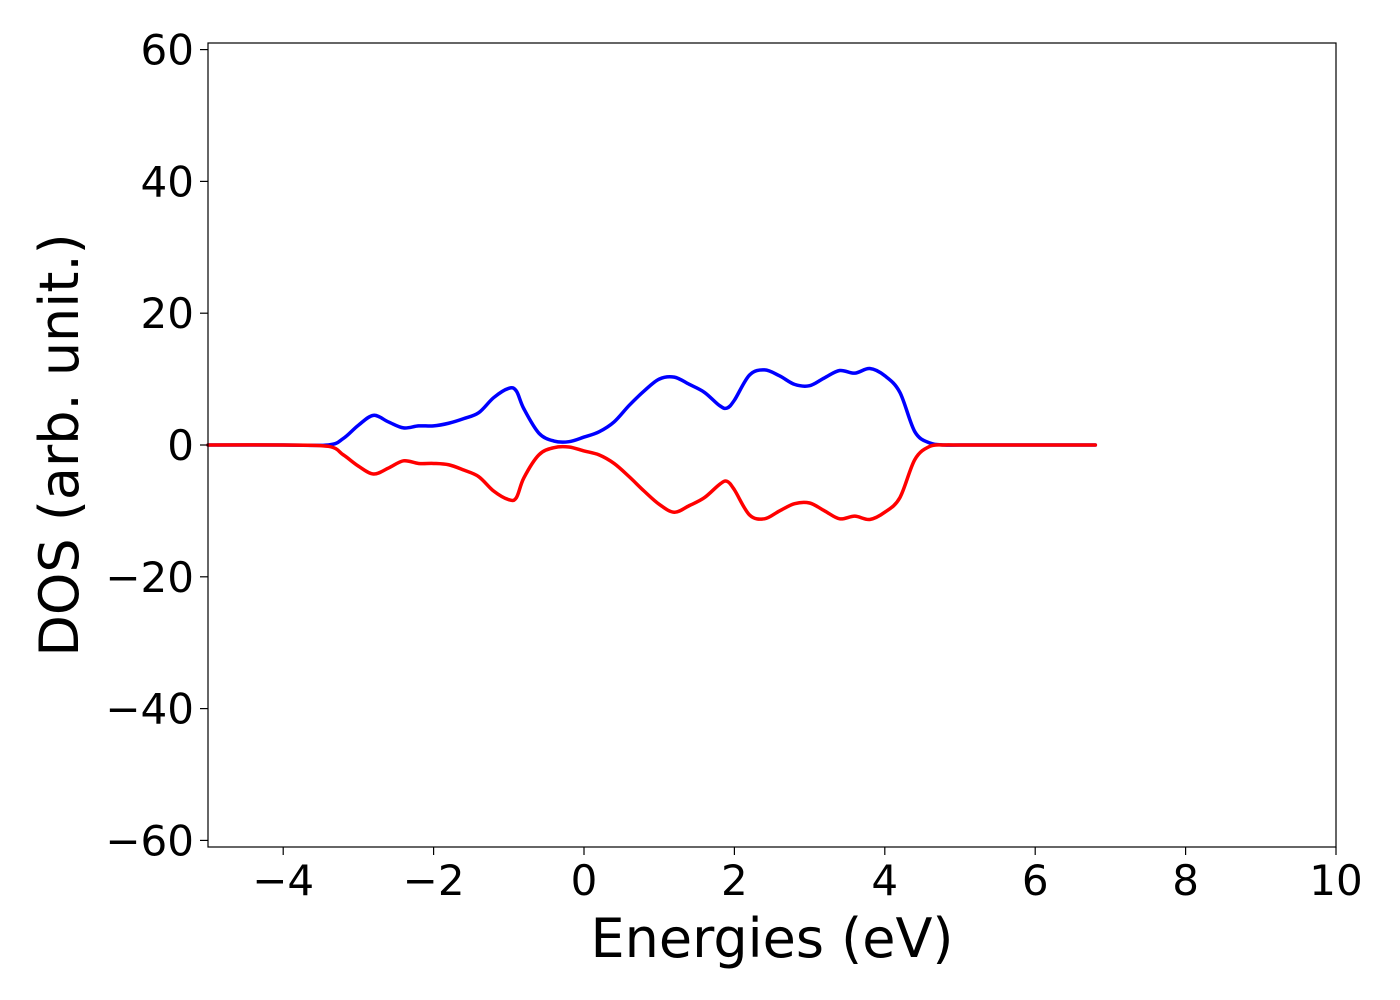  I want to click on y-tick-label: 20, so click(167, 313).